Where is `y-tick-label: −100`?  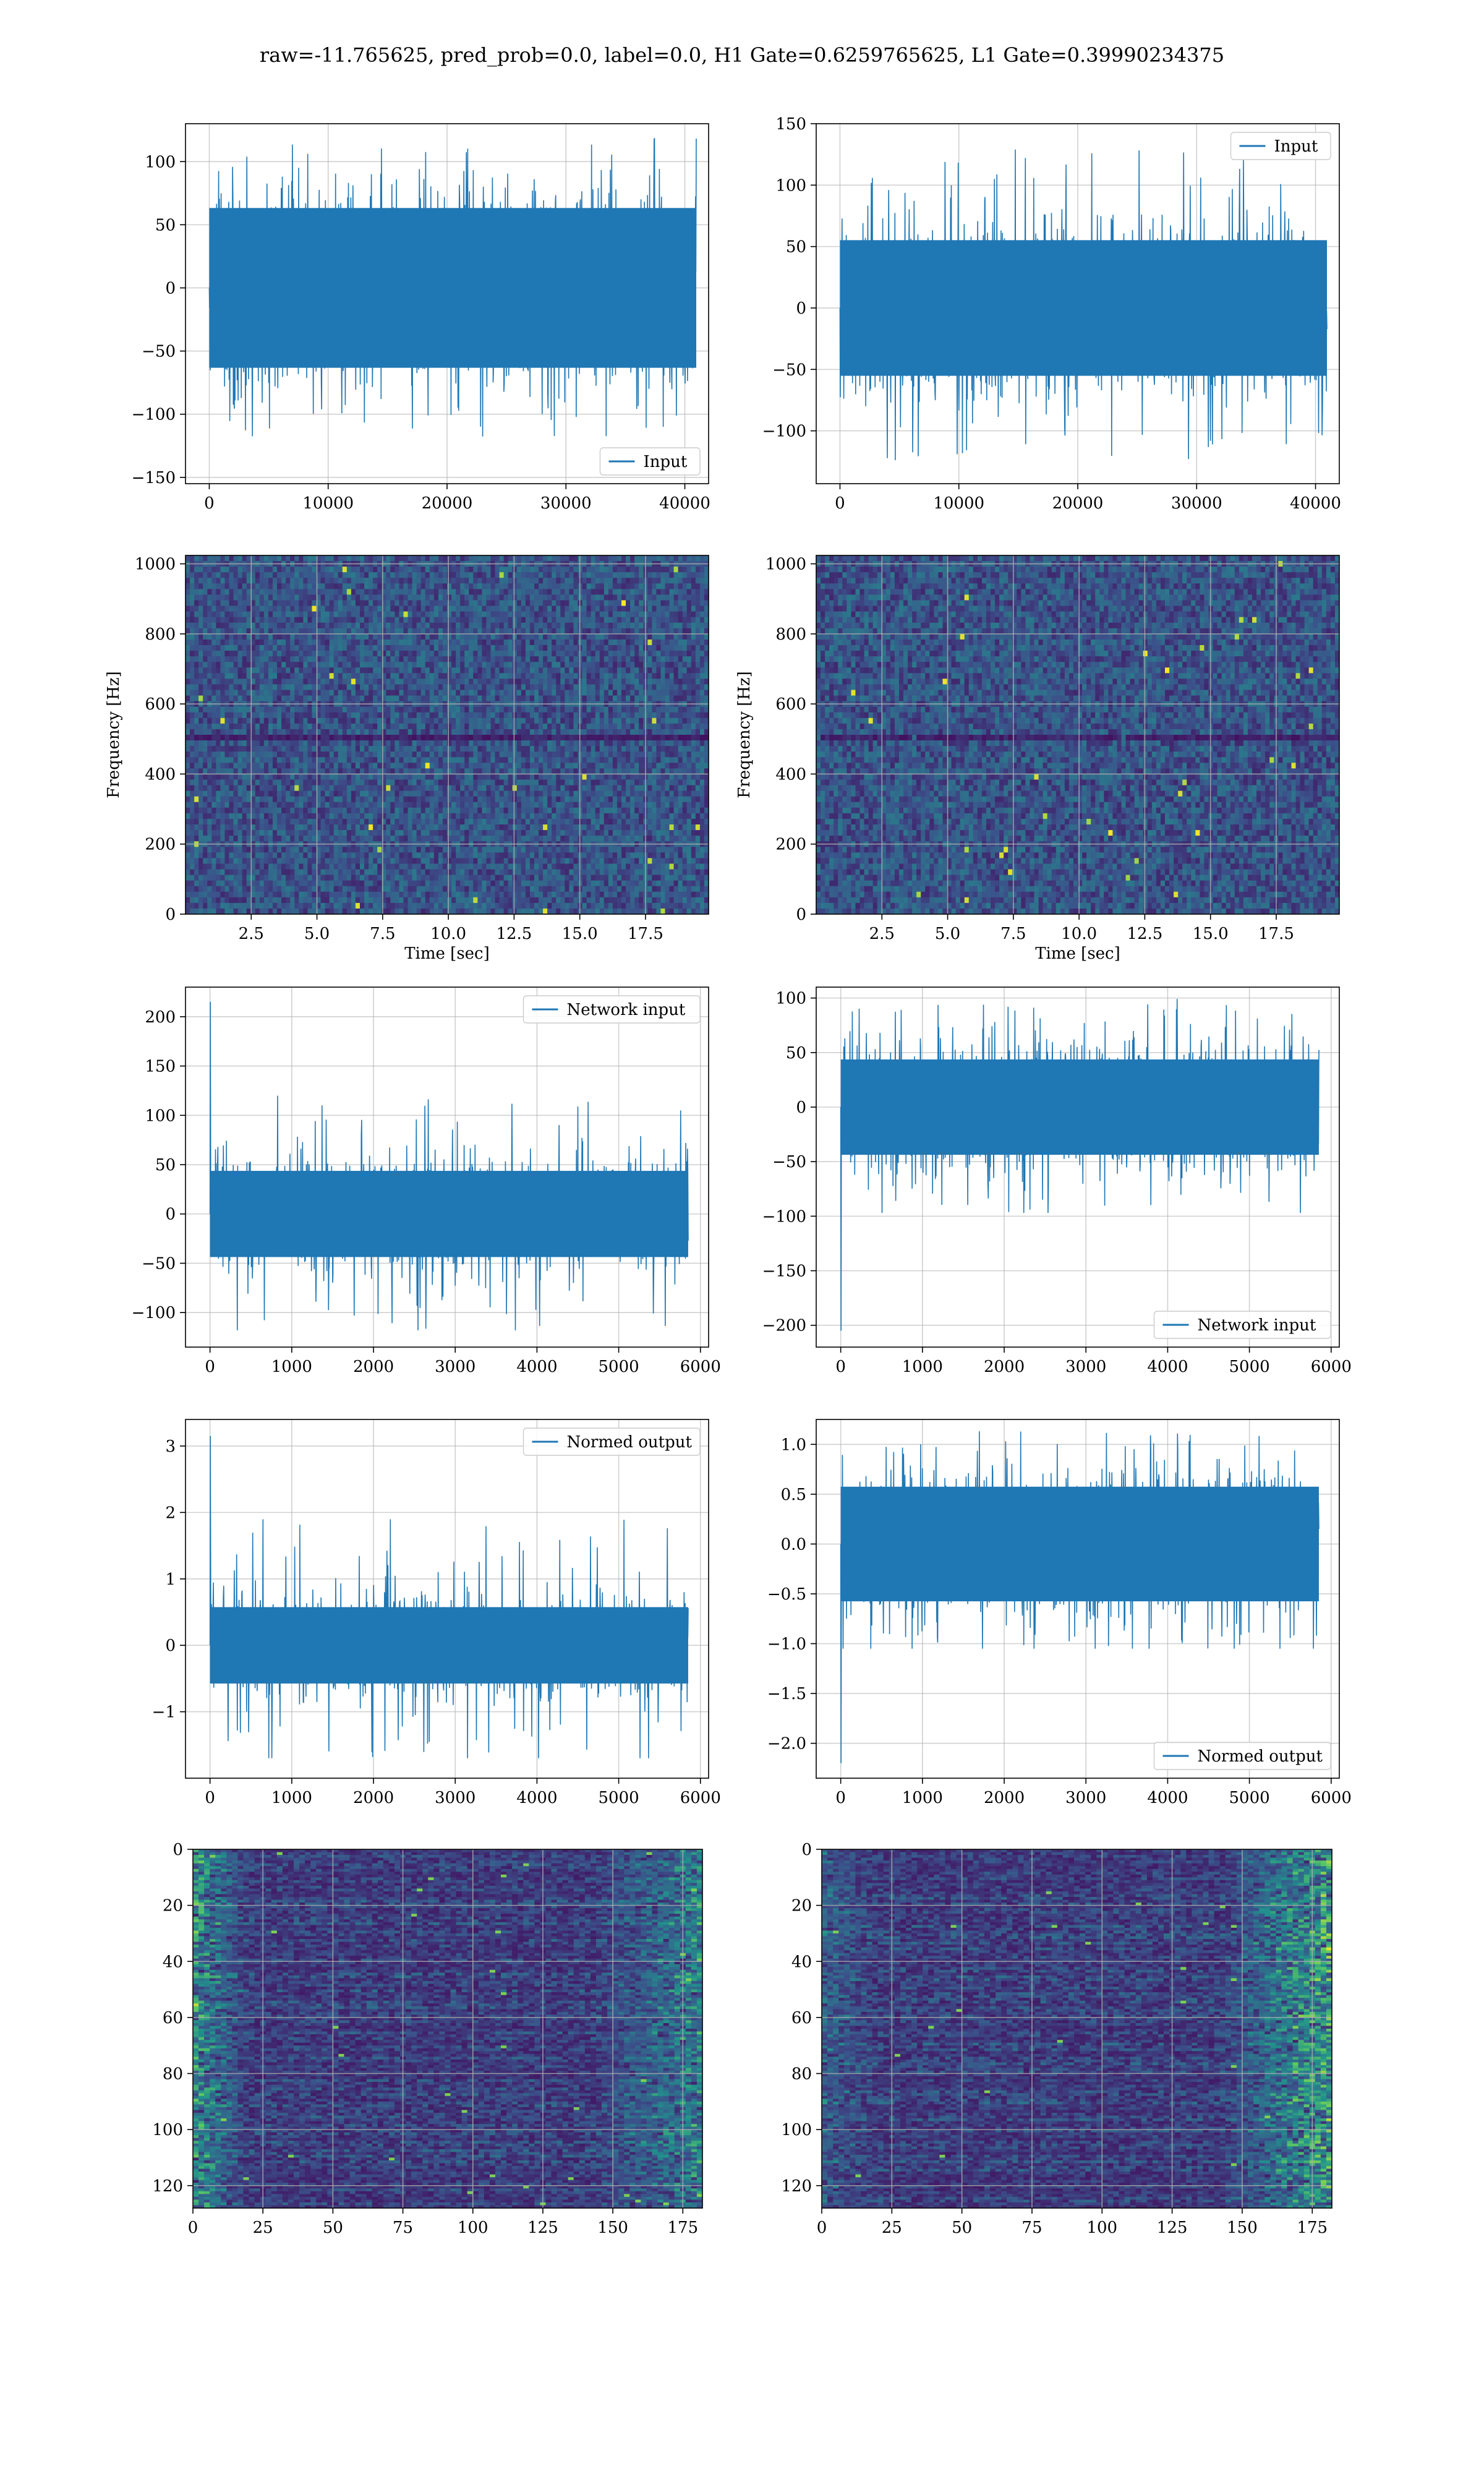 y-tick-label: −100 is located at coordinates (784, 431).